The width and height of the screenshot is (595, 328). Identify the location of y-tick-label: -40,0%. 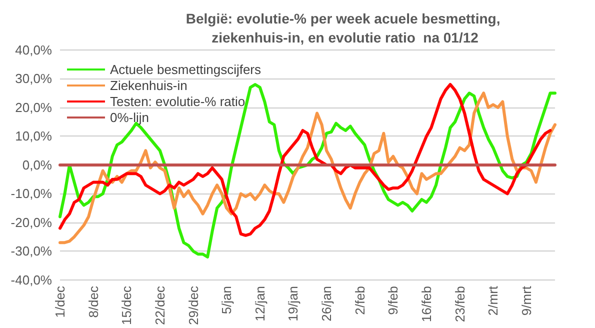
(31, 280).